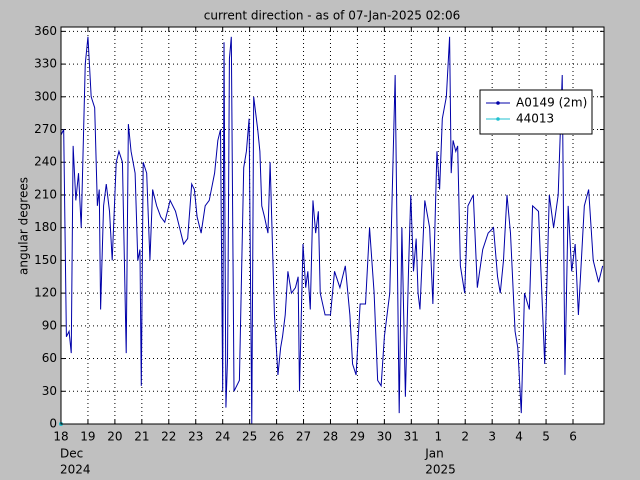  I want to click on x-tick-label: 29, so click(357, 437).